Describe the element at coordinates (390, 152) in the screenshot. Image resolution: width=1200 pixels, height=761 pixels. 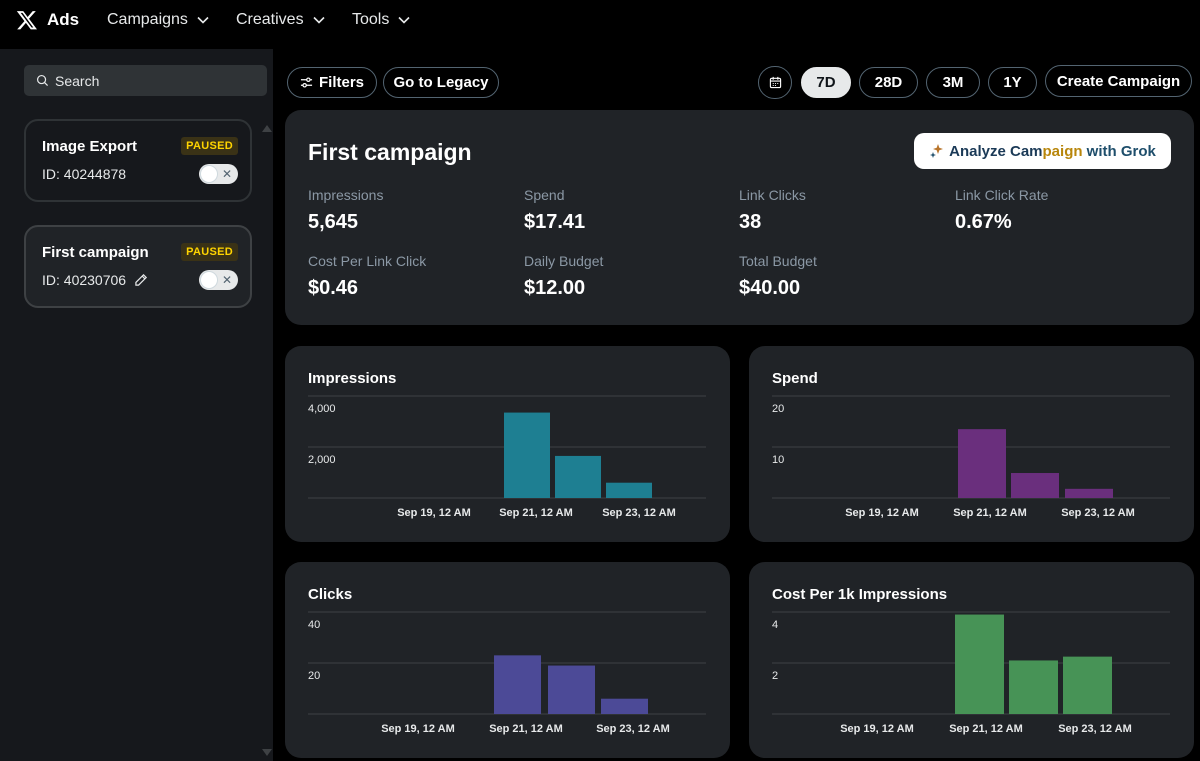
I see `campaign-title: First campaign` at that location.